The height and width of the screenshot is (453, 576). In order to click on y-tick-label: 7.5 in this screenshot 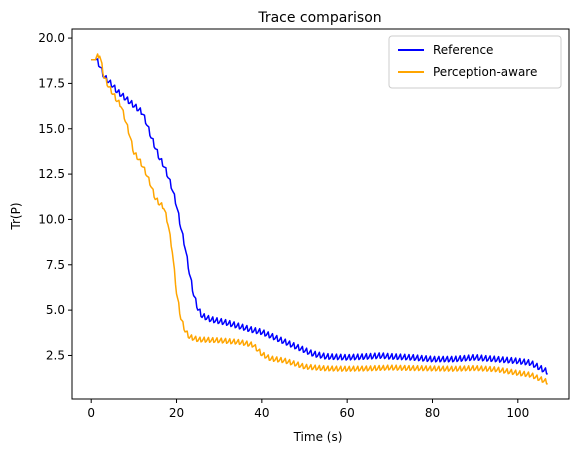, I will do `click(55, 265)`.